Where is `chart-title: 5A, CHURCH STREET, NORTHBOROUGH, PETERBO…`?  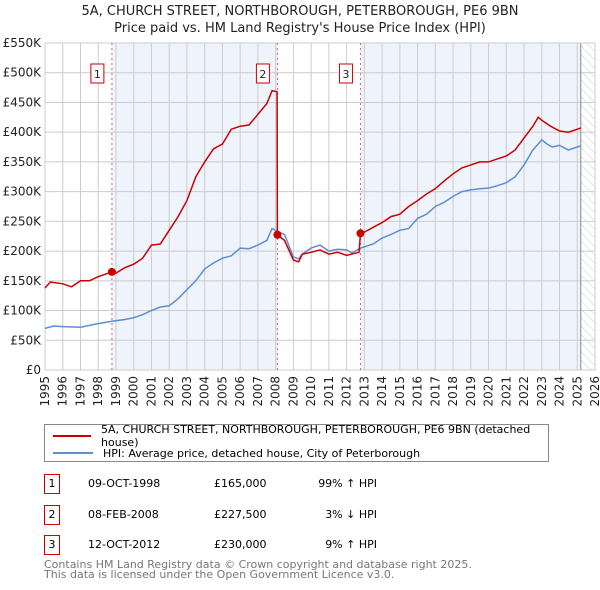 chart-title: 5A, CHURCH STREET, NORTHBOROUGH, PETERBO… is located at coordinates (300, 11).